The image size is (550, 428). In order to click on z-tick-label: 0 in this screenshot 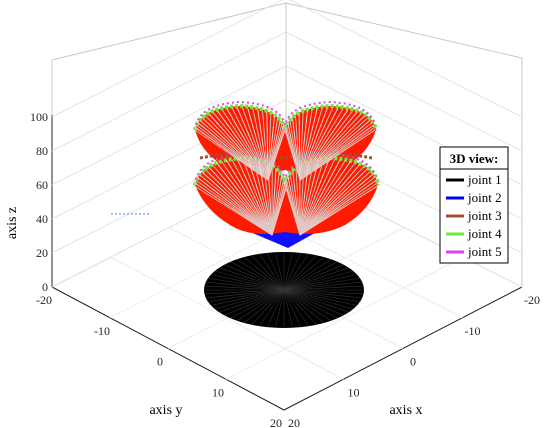, I will do `click(45, 287)`.